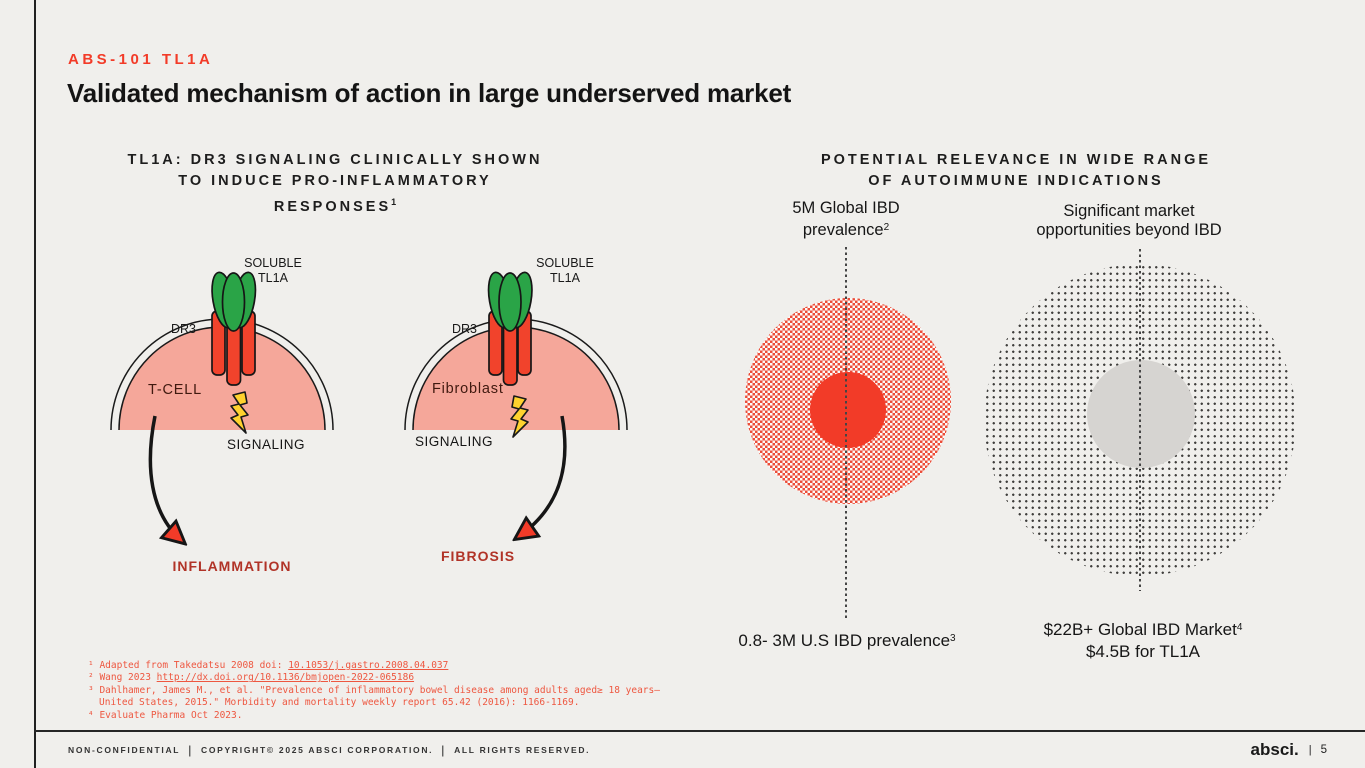 The width and height of the screenshot is (1365, 768). I want to click on left-heading-line2: TO INDUCE PRO-INFLAMMATORY, so click(335, 181).